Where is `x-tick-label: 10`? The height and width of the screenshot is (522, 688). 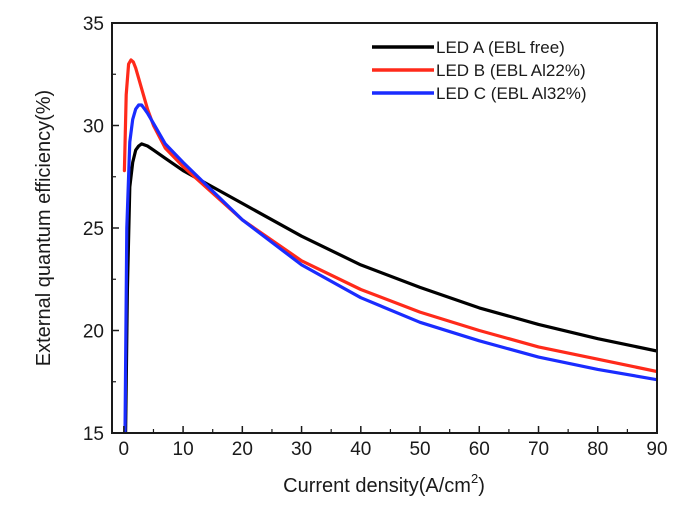 x-tick-label: 10 is located at coordinates (183, 449).